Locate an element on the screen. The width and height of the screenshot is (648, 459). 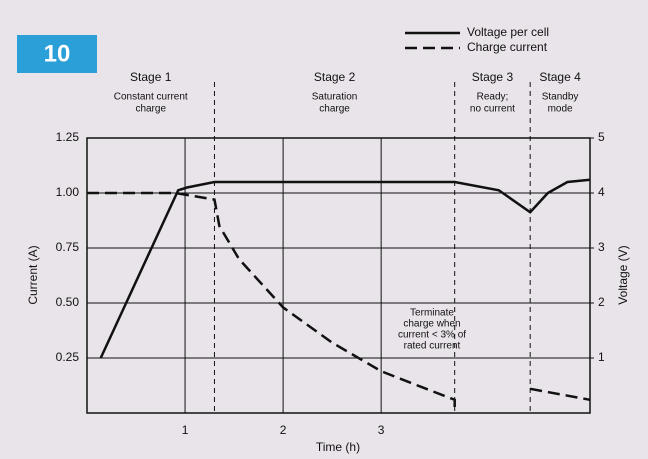
y2-axis-label: Voltage (V) is located at coordinates (623, 274).